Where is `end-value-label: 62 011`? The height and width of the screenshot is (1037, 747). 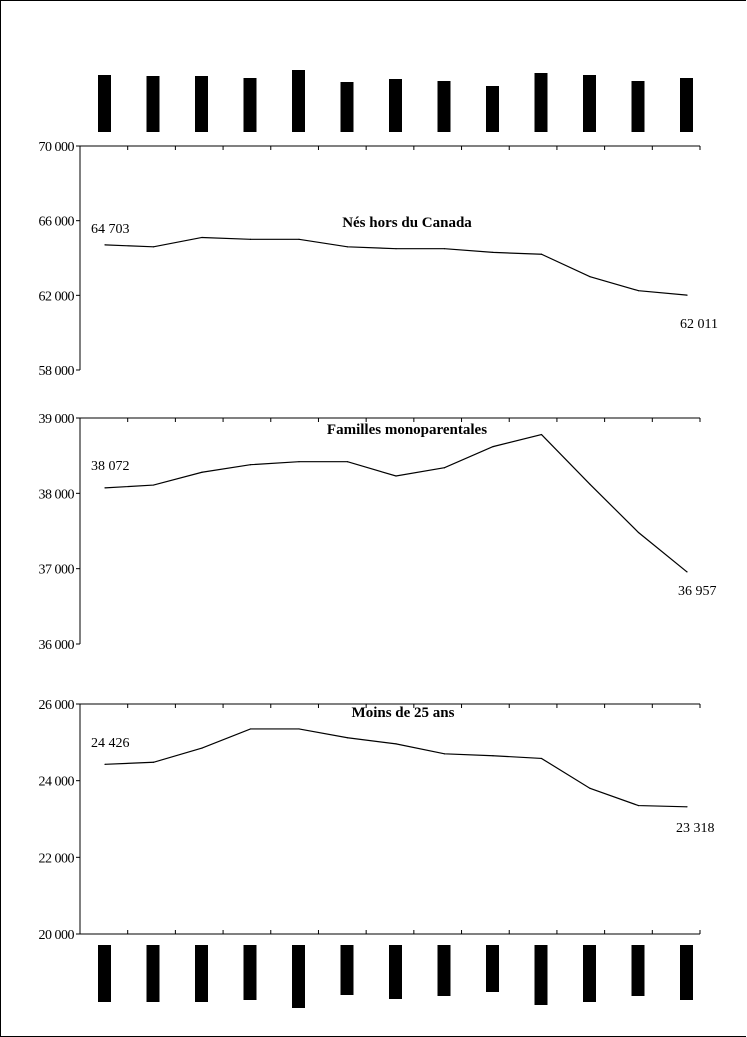 end-value-label: 62 011 is located at coordinates (699, 324).